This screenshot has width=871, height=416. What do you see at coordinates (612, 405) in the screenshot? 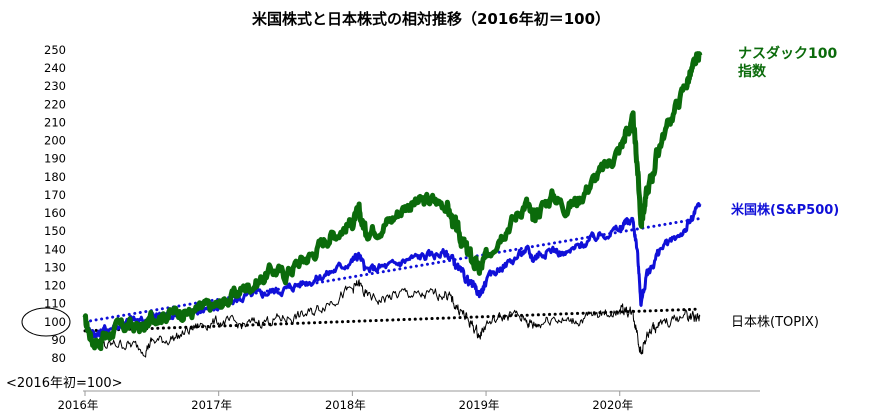
I see `x-tick-label-4: 2020年` at bounding box center [612, 405].